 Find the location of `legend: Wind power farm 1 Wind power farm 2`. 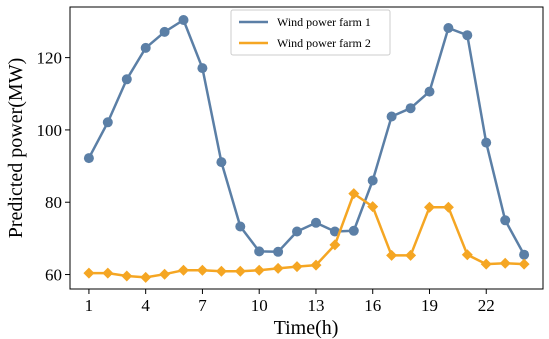

legend: Wind power farm 1 Wind power farm 2 is located at coordinates (310, 32).